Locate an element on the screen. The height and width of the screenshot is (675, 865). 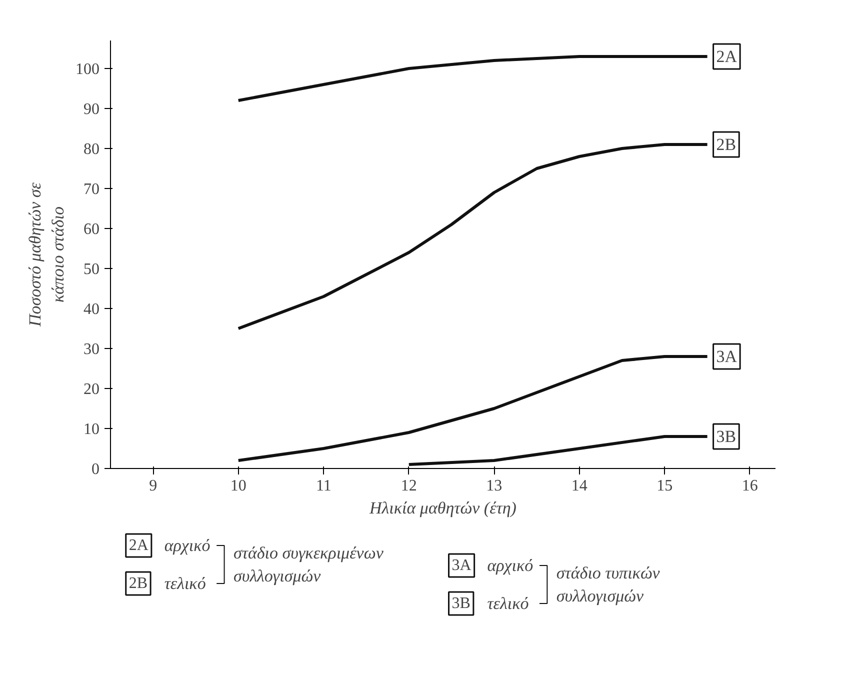
legend-label: 3B is located at coordinates (461, 603).